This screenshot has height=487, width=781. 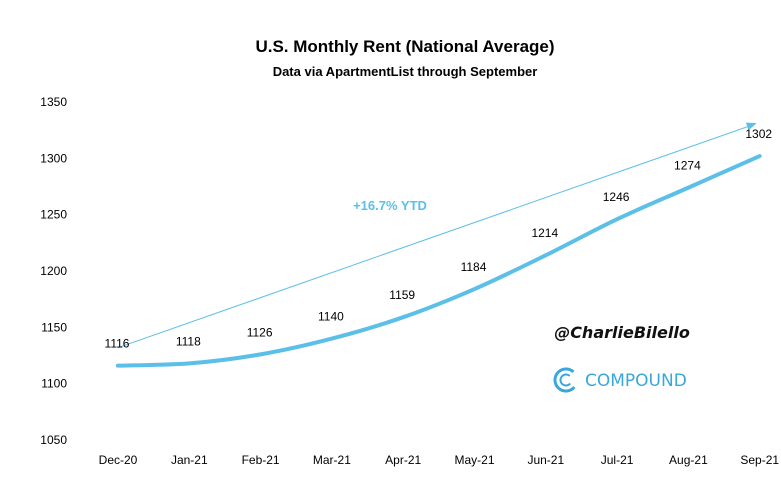 I want to click on chart-subtitle: Data via ApartmentList through September, so click(x=405, y=71).